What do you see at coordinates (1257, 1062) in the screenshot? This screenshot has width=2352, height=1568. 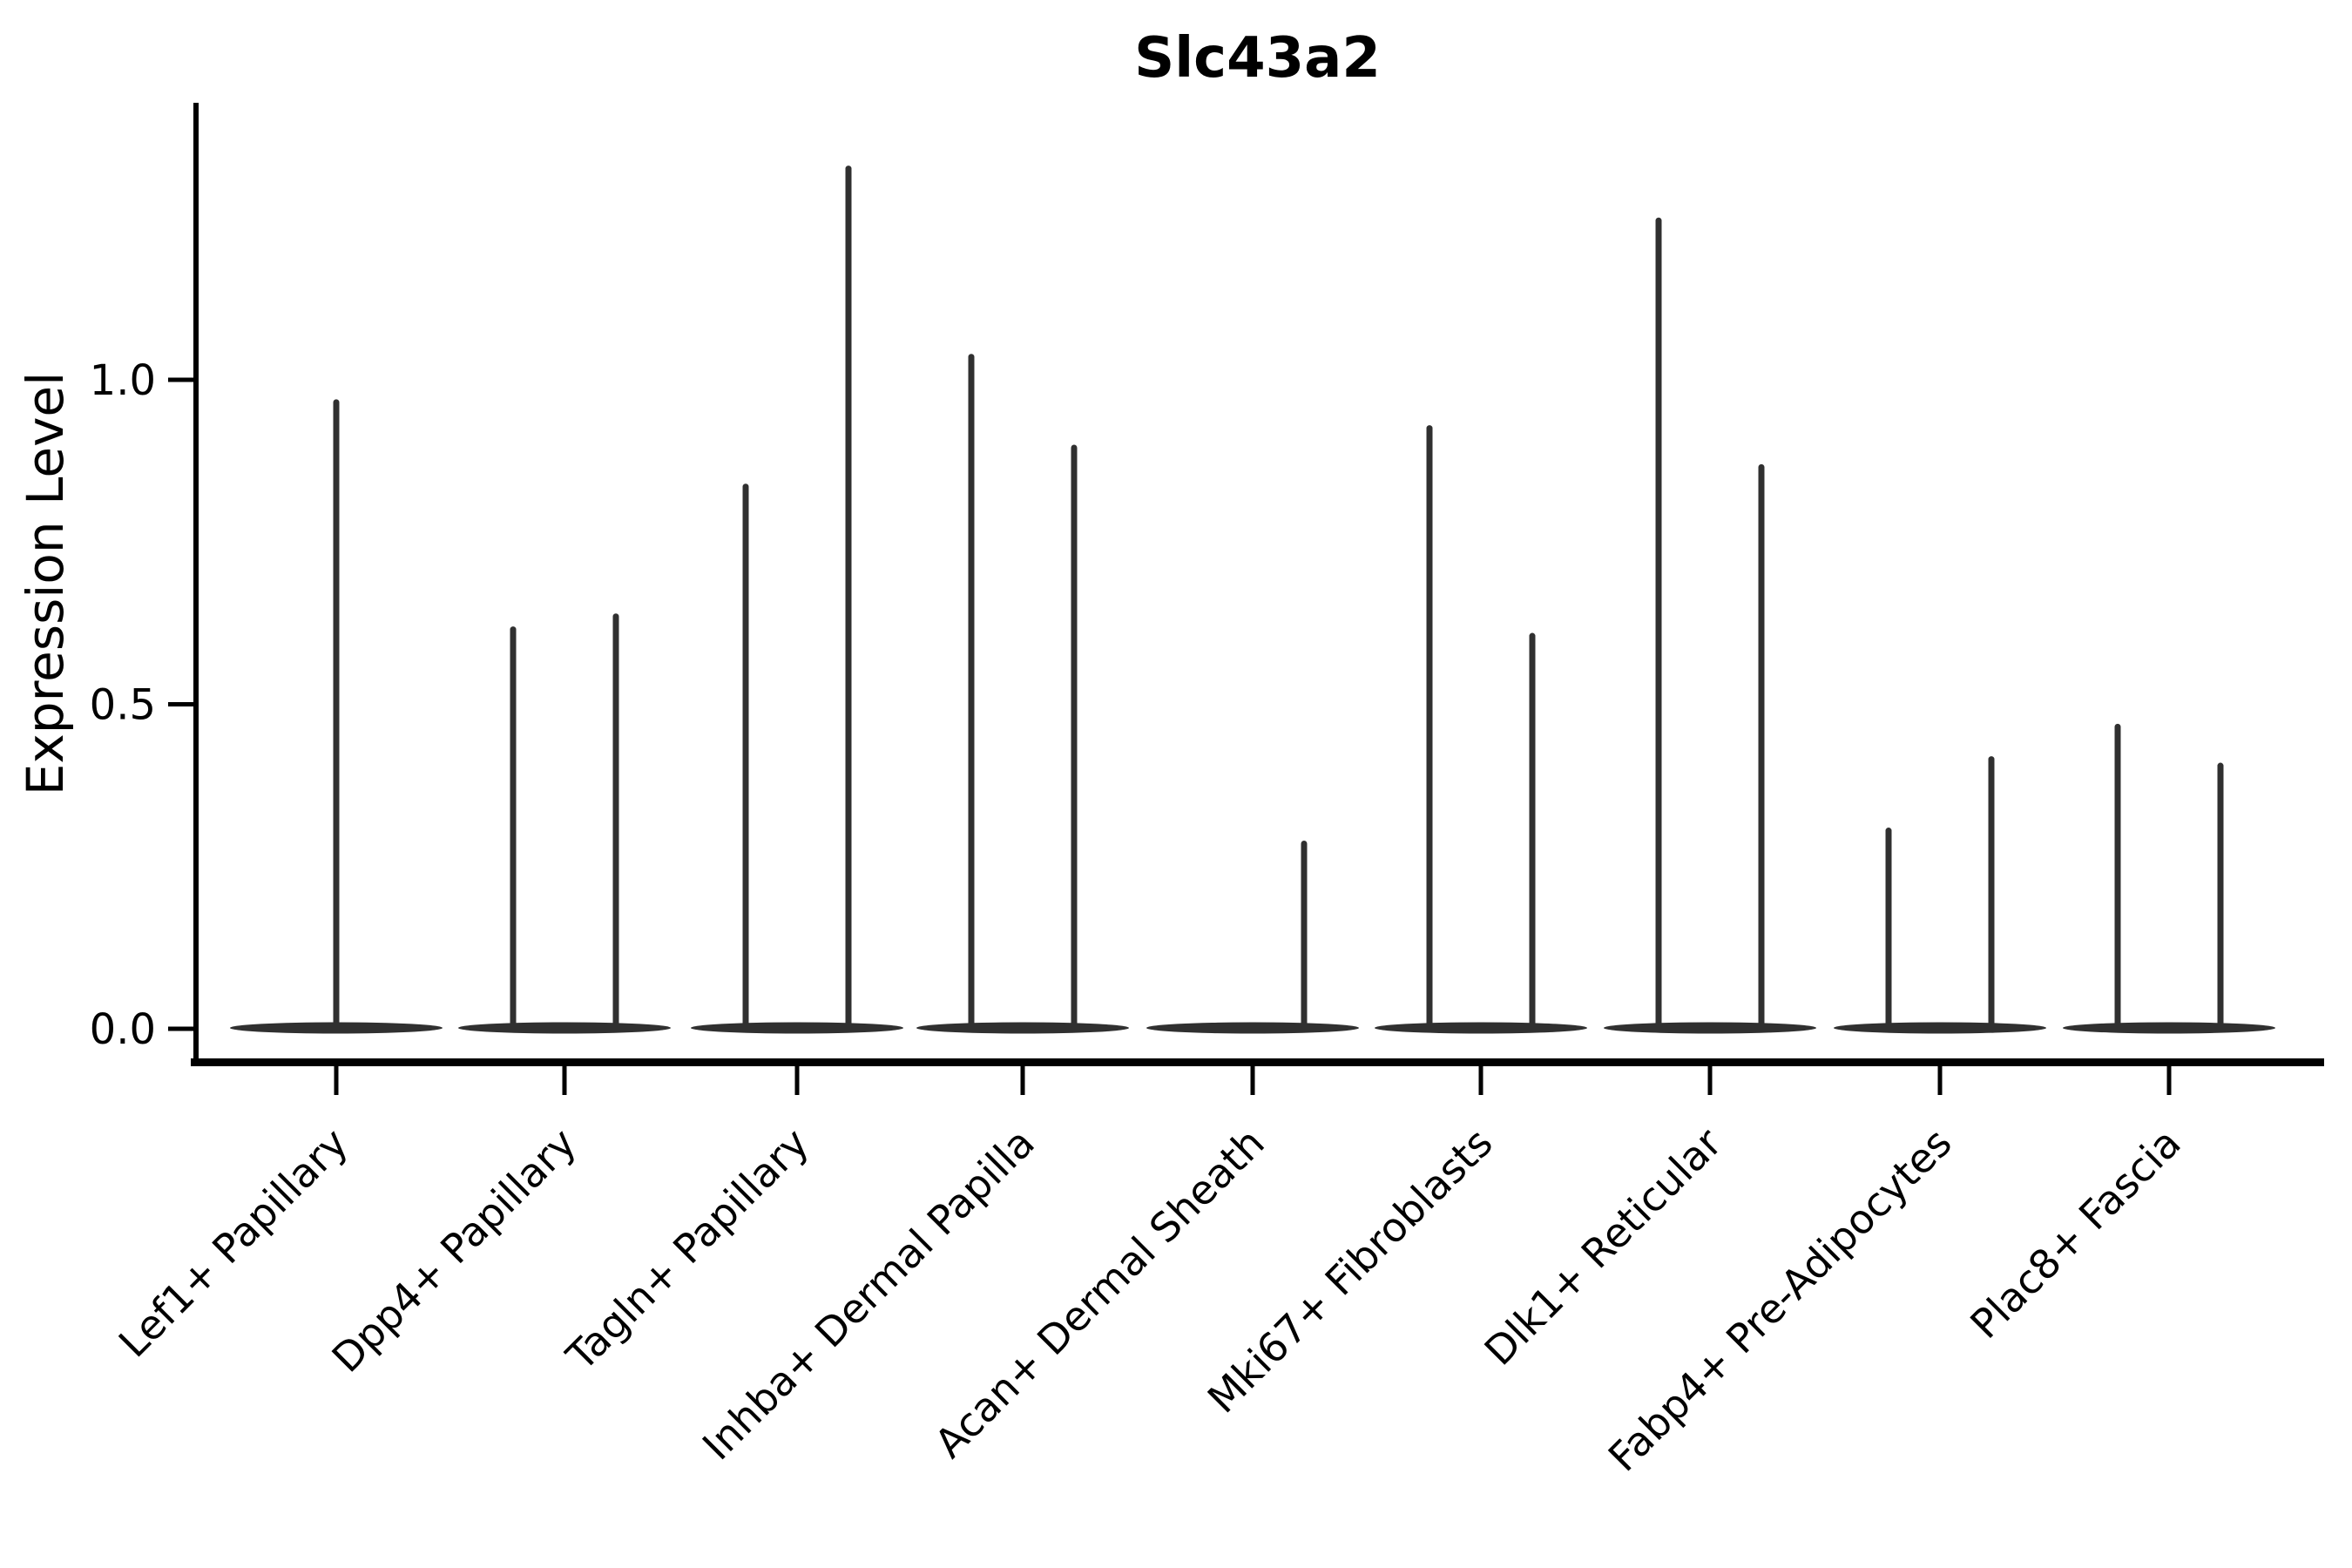 I see `x-axis-line` at bounding box center [1257, 1062].